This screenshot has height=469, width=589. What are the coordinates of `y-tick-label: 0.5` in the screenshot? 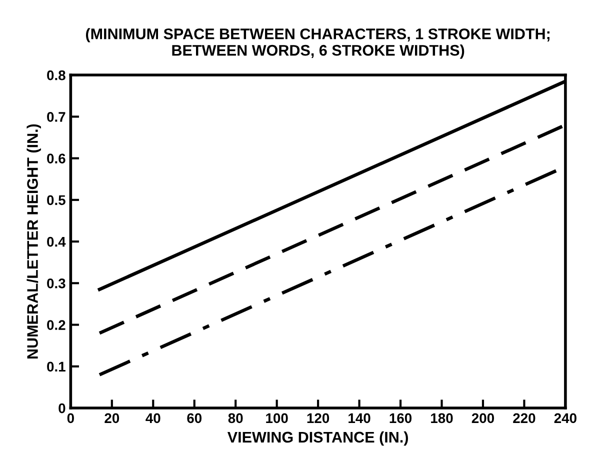 It's located at (56, 200).